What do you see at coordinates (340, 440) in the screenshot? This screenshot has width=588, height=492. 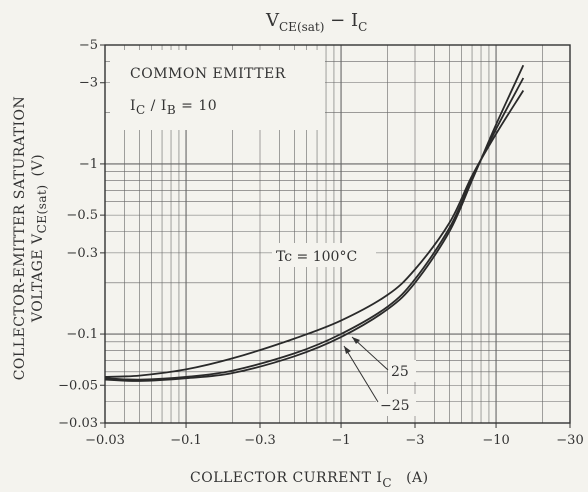 I see `x-tick-label-3: −1` at bounding box center [340, 440].